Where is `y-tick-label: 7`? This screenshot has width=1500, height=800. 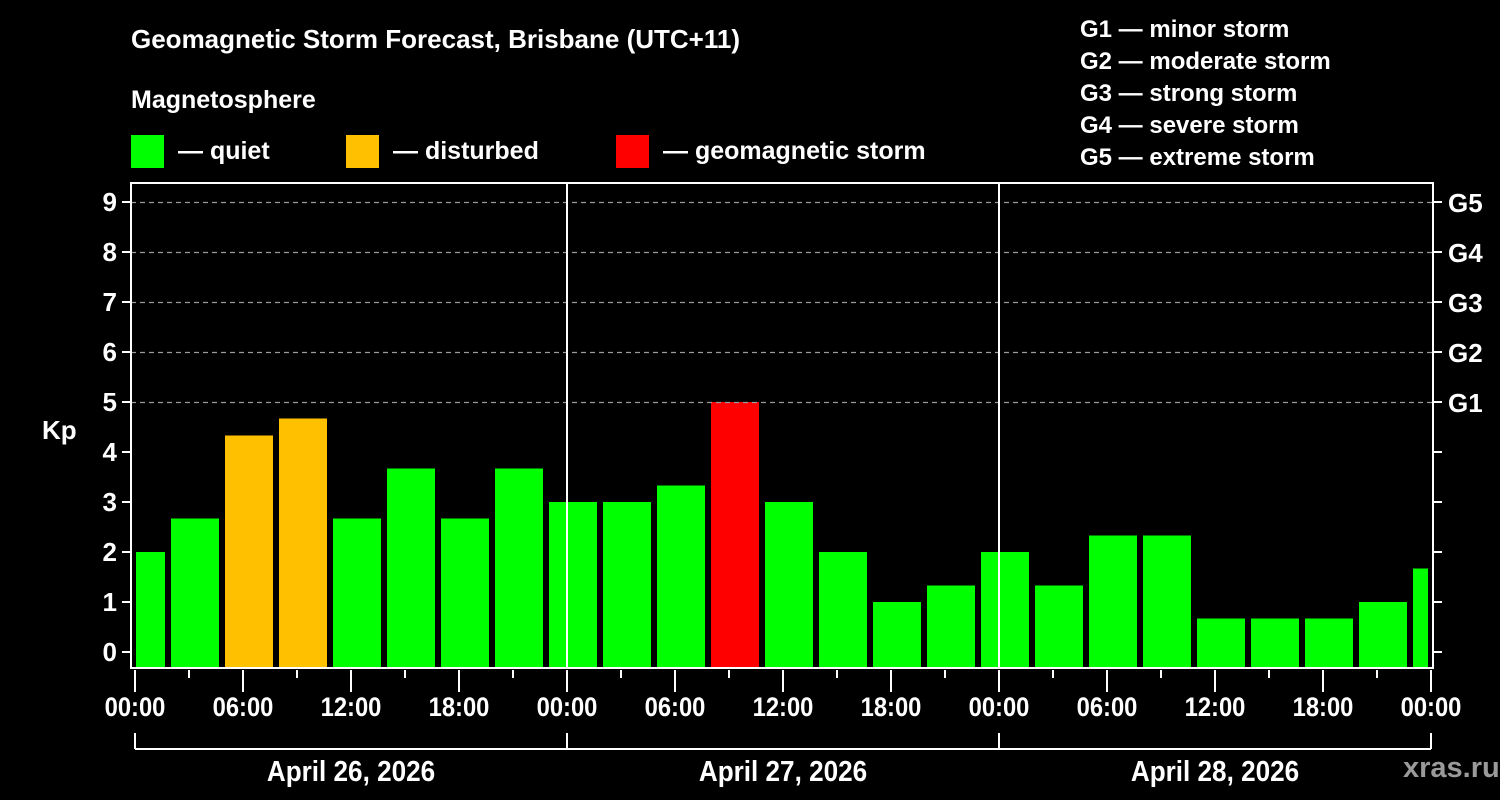 y-tick-label: 7 is located at coordinates (110, 302).